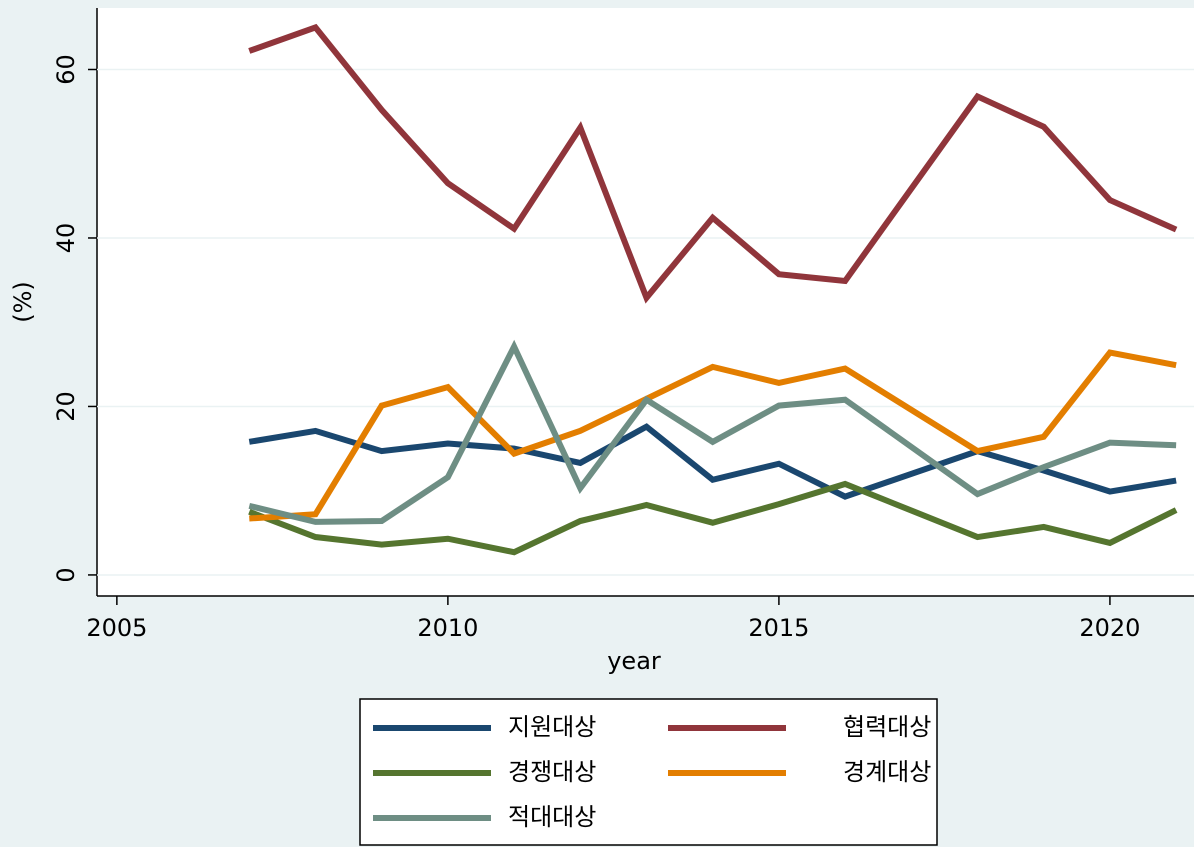  Describe the element at coordinates (447, 628) in the screenshot. I see `x-tick-label: 2010` at that location.